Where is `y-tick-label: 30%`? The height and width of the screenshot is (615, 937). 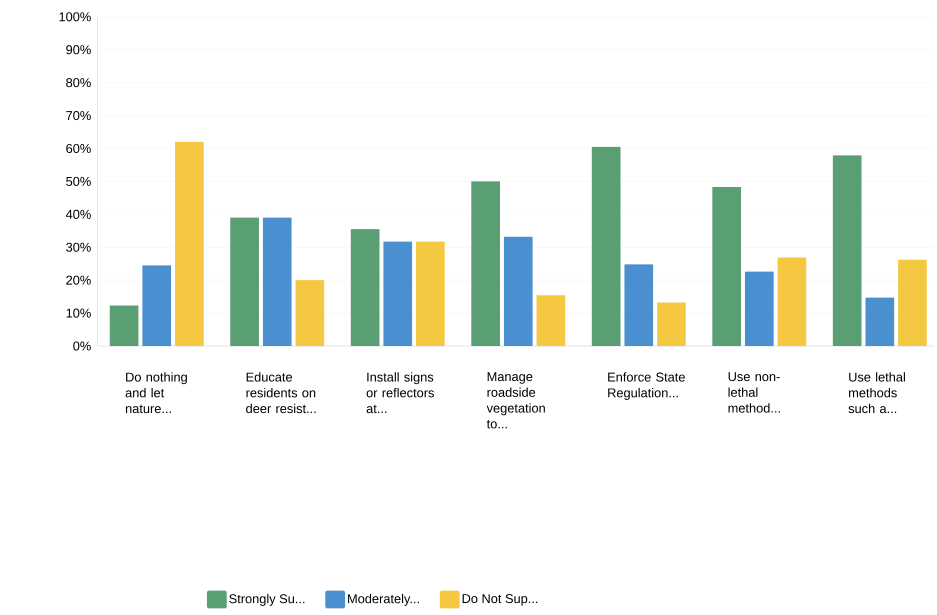
y-tick-label: 30% is located at coordinates (78, 247).